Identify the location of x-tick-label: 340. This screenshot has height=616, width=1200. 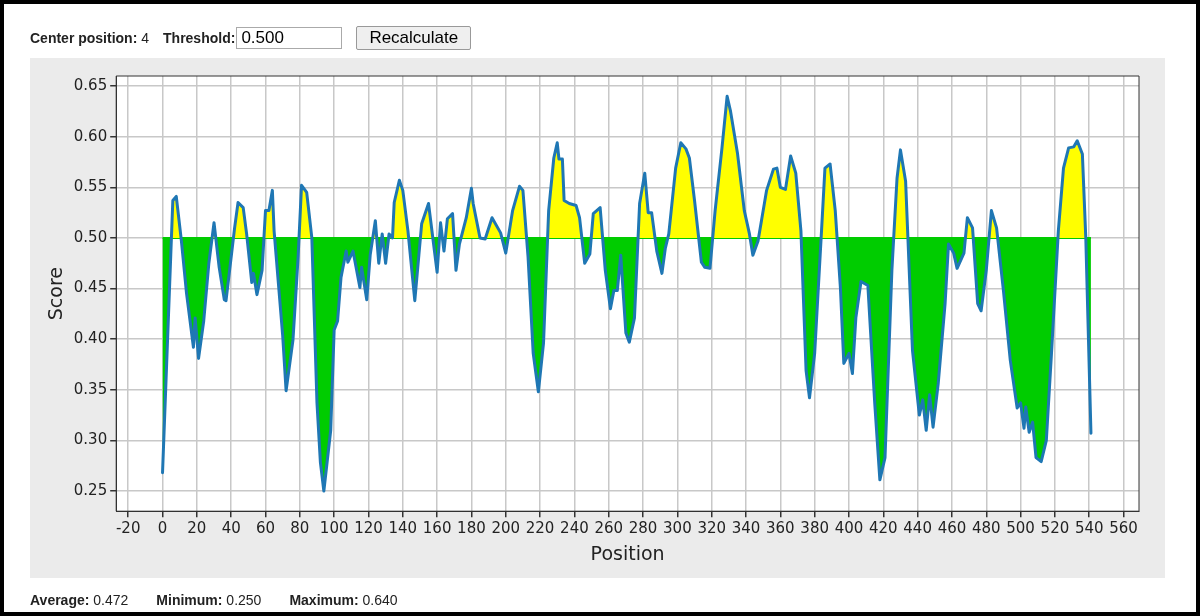
(746, 528).